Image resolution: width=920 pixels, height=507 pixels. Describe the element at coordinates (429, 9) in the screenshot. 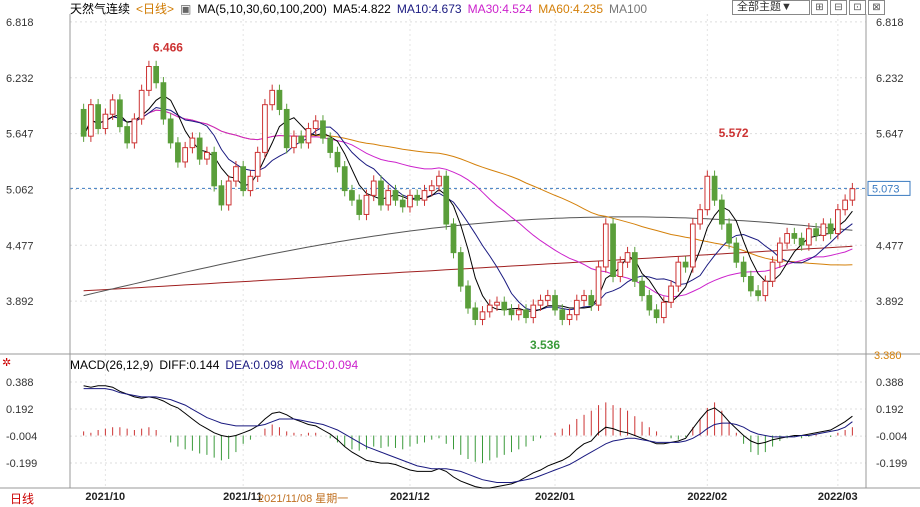

I see `ma10-value: MA10:4.673` at that location.